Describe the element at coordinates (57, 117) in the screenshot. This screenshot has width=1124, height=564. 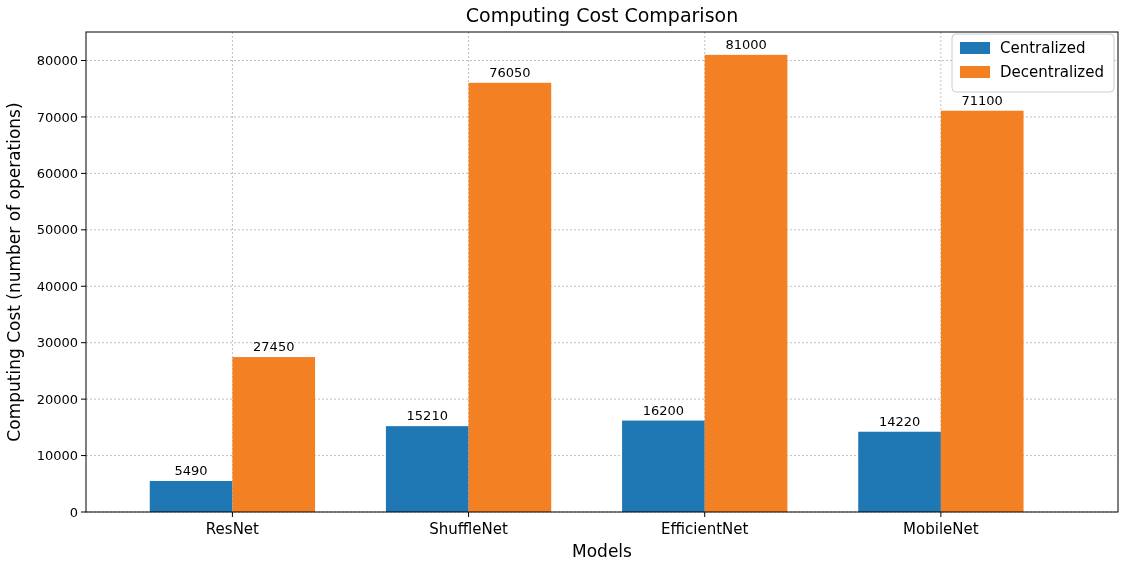
I see `y-tick-label: 70000` at that location.